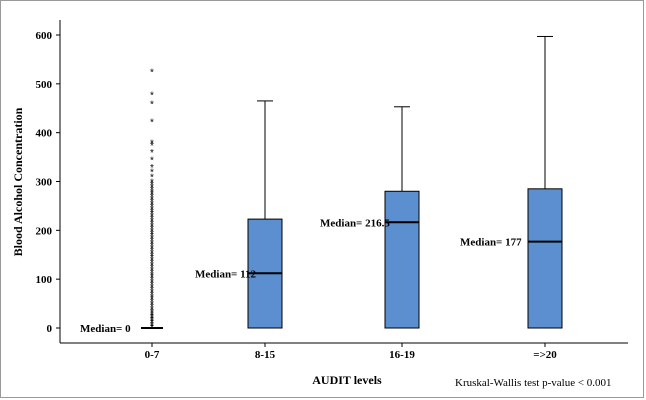 The height and width of the screenshot is (400, 646). I want to click on median-label: Median= 216.5, so click(355, 223).